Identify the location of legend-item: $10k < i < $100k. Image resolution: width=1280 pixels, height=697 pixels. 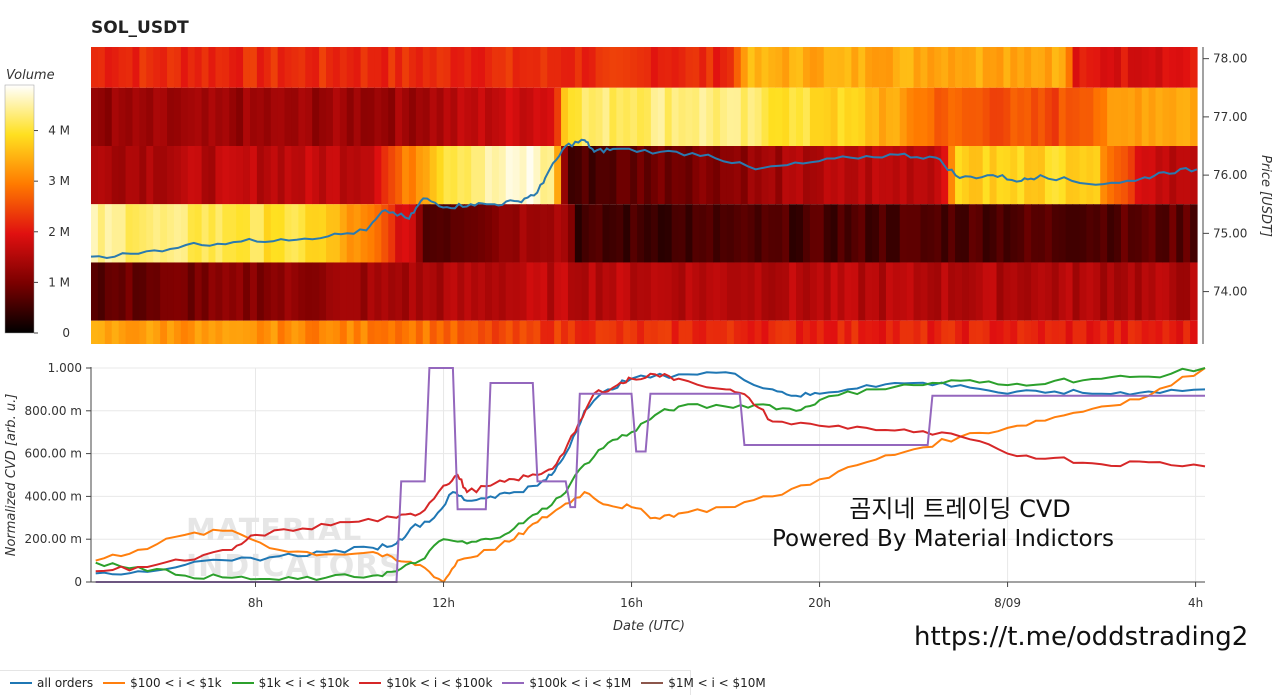
(425, 683).